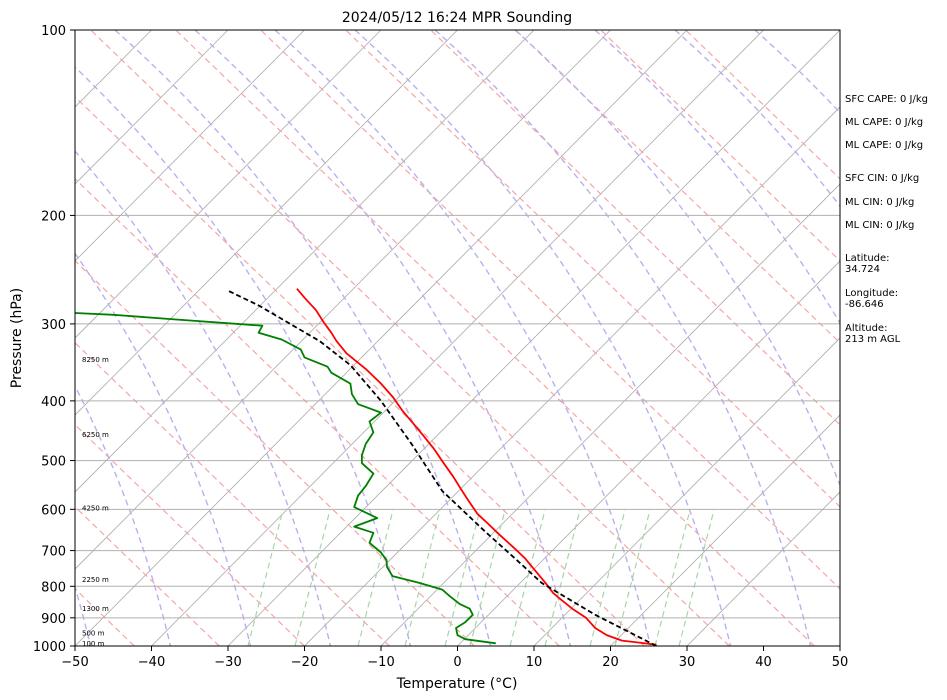 This screenshot has height=700, width=947. Describe the element at coordinates (53, 31) in the screenshot. I see `y-tick-label: 100` at that location.